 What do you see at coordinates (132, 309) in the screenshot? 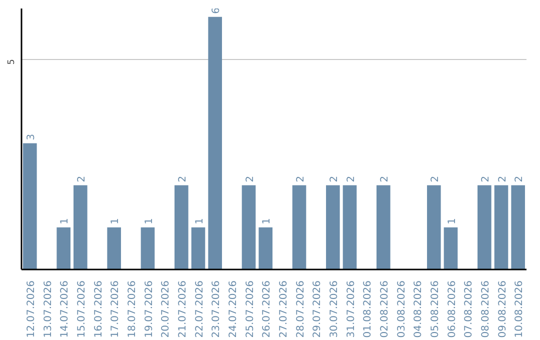
I see `x-tick-label: 18.07.2026` at bounding box center [132, 309].